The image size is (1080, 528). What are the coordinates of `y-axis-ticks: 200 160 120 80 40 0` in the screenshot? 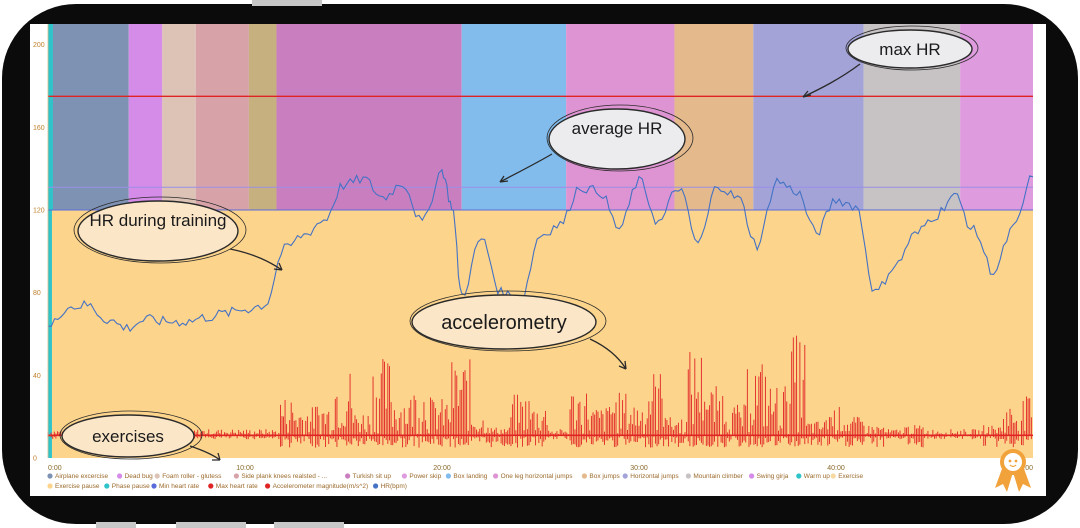 It's located at (41, 243).